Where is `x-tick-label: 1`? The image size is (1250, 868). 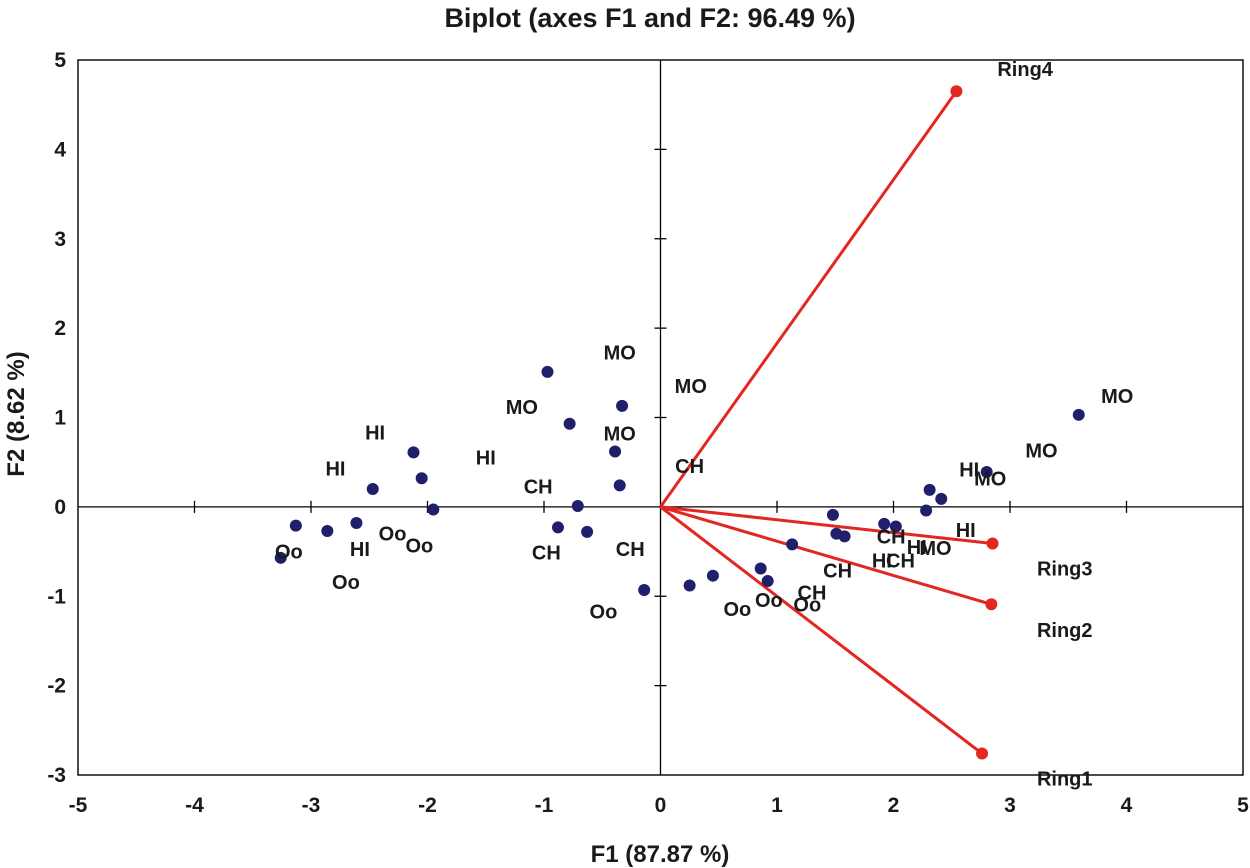
x-tick-label: 1 is located at coordinates (777, 805).